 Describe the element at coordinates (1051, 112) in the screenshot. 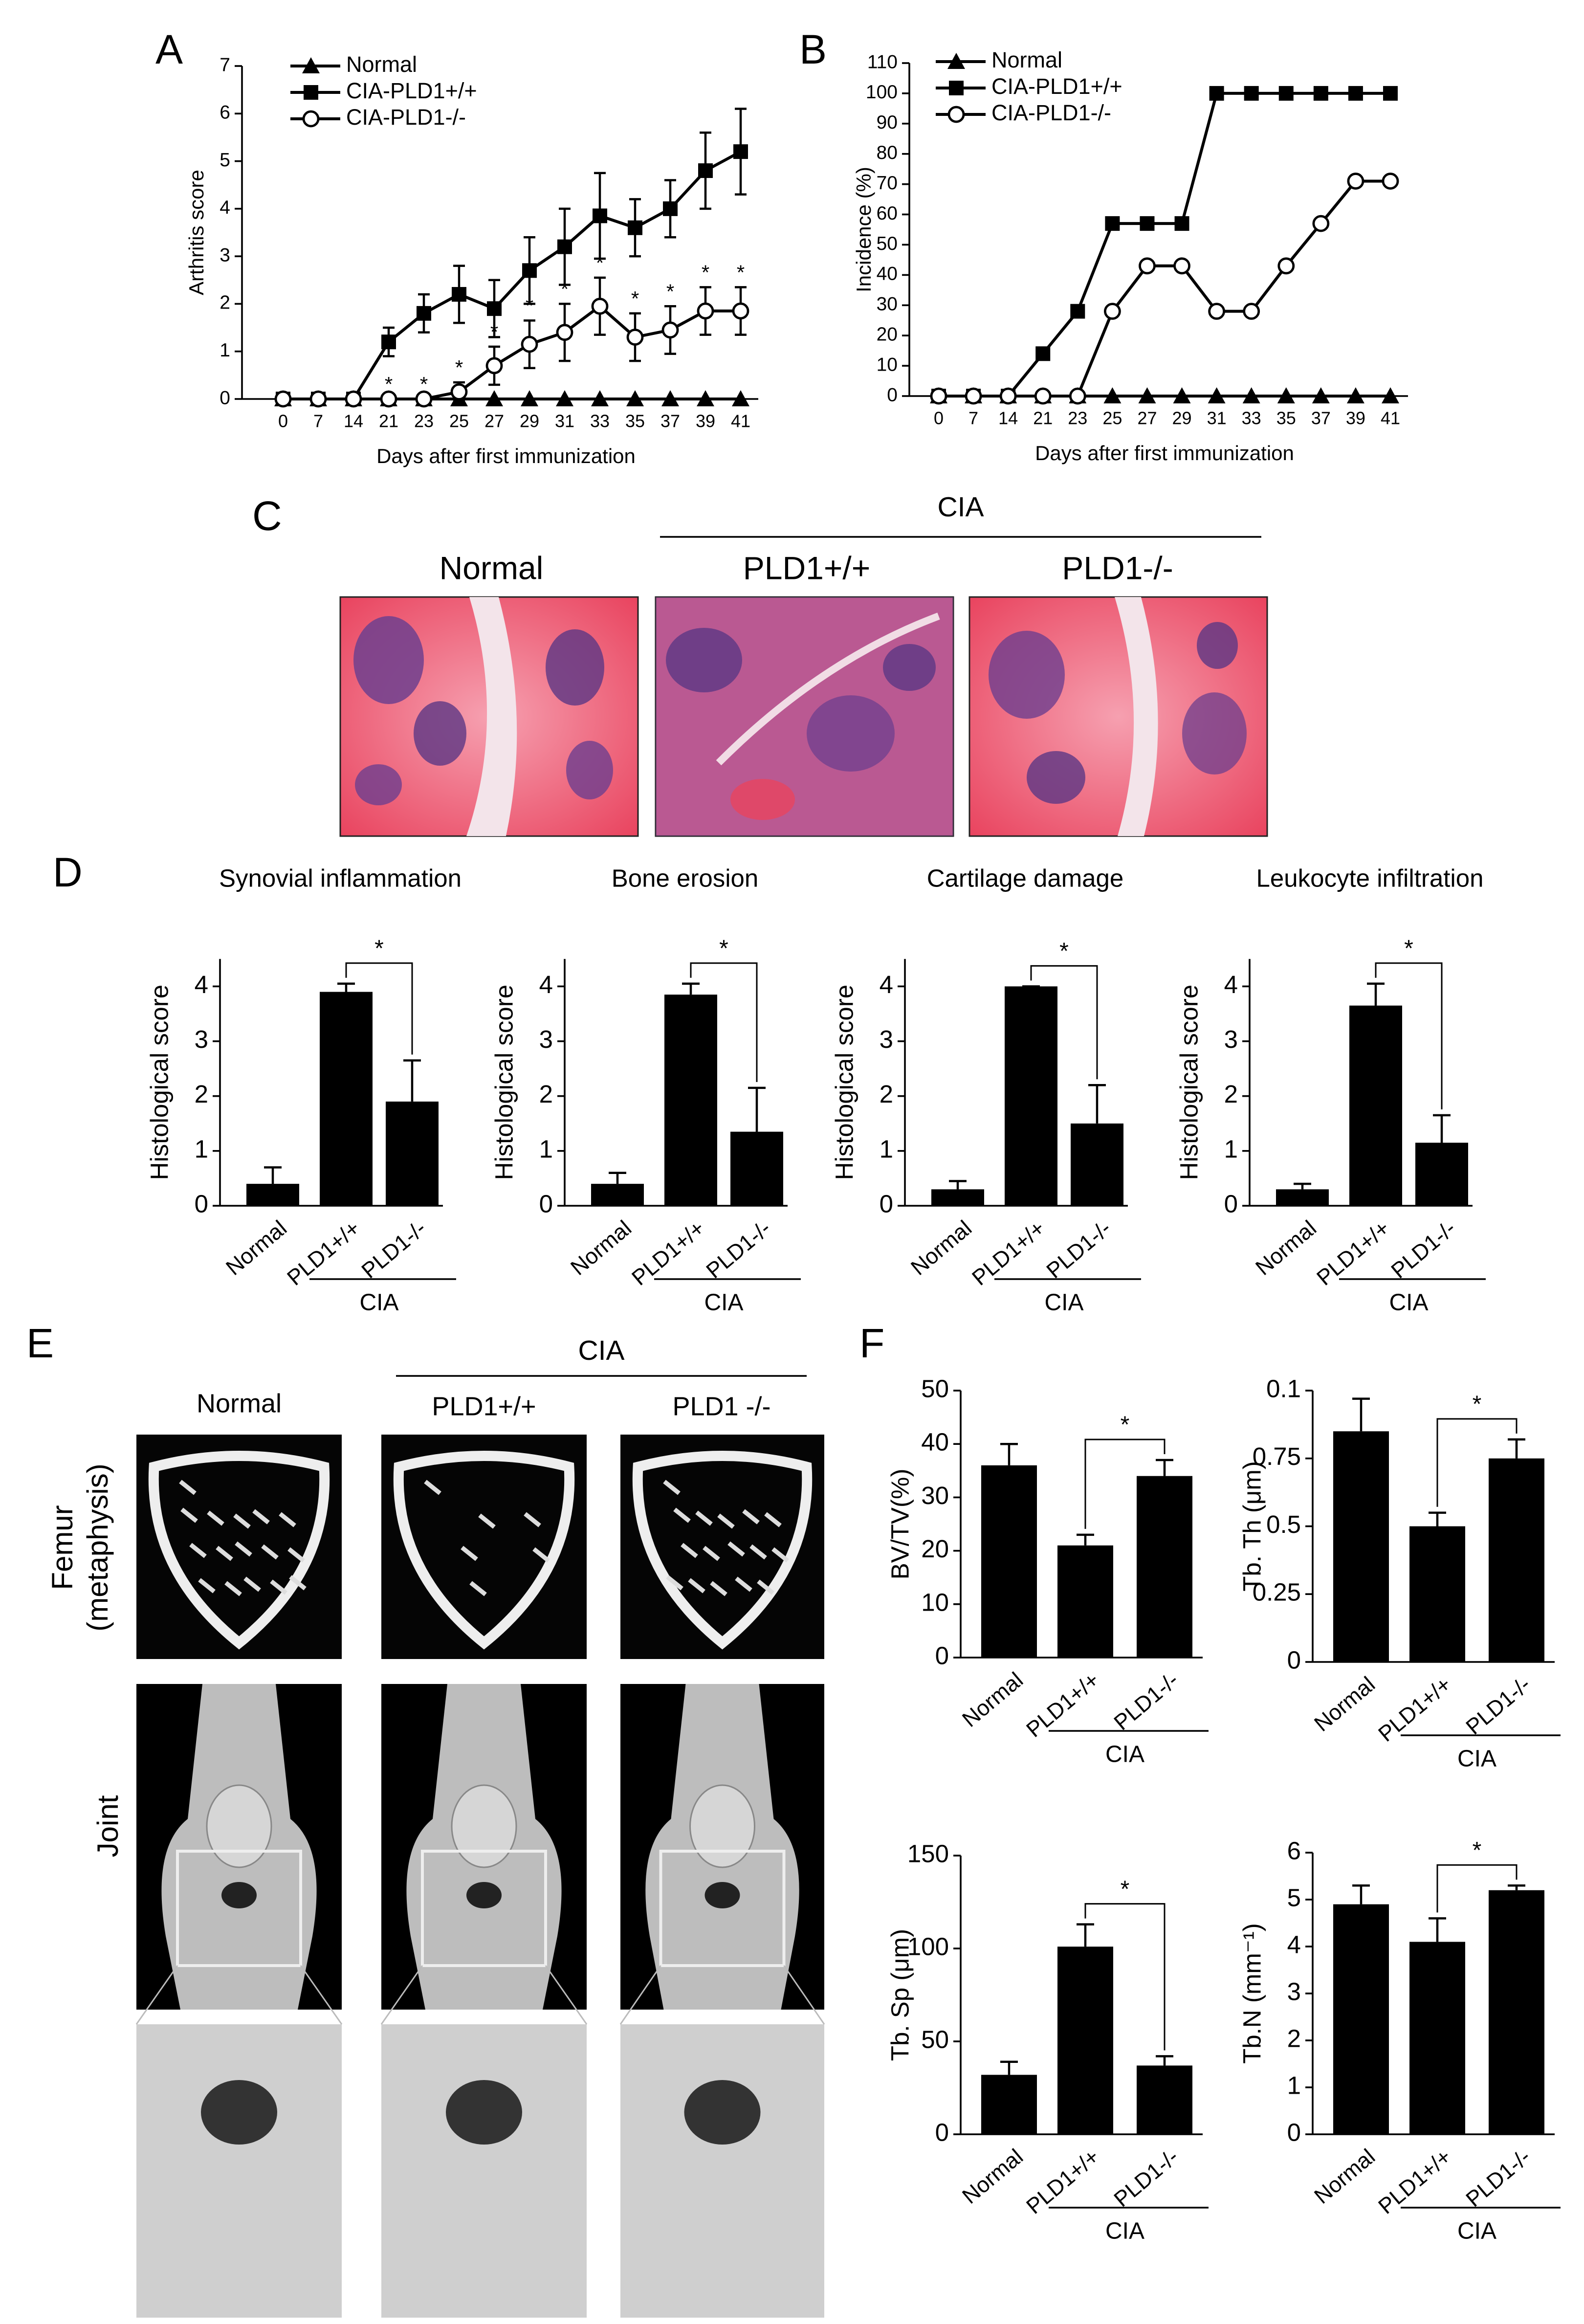

I see `legend-label: CIA-PLD1-/-` at that location.